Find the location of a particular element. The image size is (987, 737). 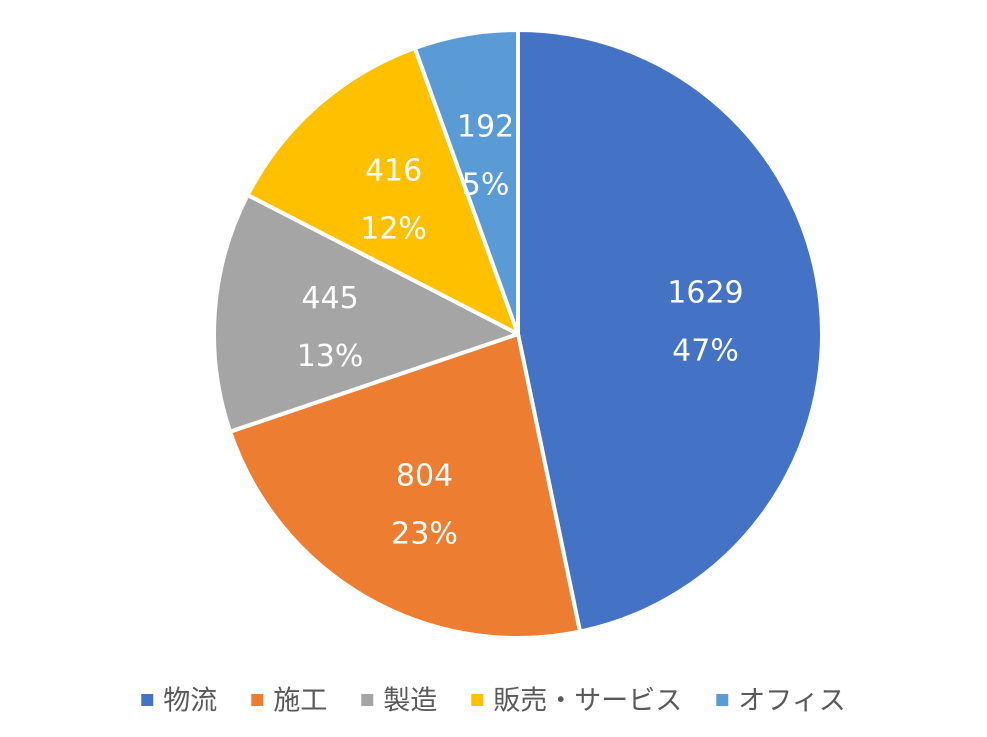

slice-percent-label-3: 12% is located at coordinates (393, 228).